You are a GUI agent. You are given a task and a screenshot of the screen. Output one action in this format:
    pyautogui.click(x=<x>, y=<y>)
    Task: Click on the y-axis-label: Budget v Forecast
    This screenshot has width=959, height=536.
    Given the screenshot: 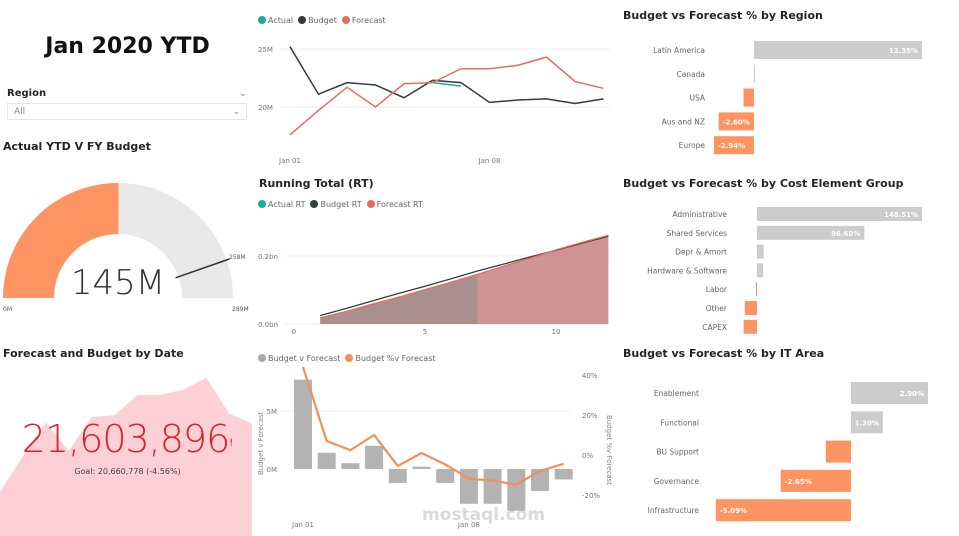 What is the action you would take?
    pyautogui.click(x=261, y=443)
    